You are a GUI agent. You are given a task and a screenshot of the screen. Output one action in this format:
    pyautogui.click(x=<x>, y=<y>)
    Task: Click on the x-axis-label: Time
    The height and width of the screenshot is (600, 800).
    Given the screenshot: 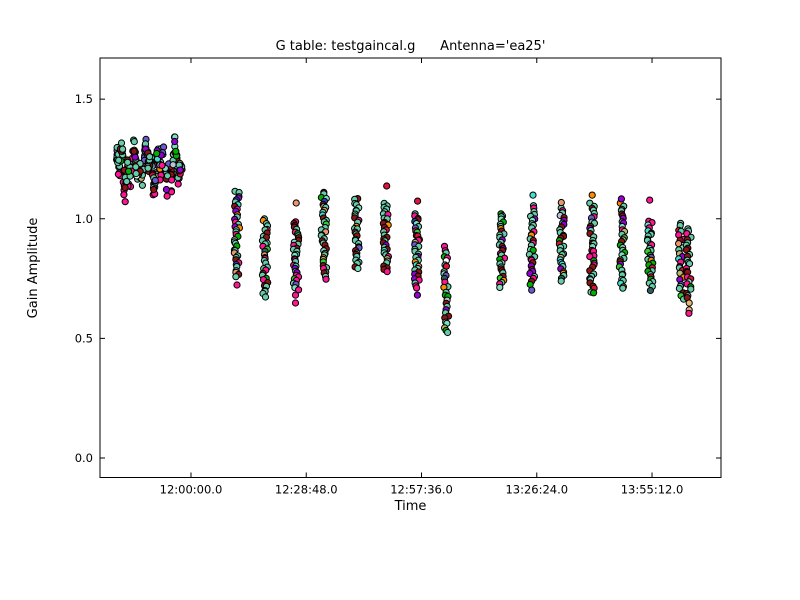 What is the action you would take?
    pyautogui.click(x=410, y=506)
    